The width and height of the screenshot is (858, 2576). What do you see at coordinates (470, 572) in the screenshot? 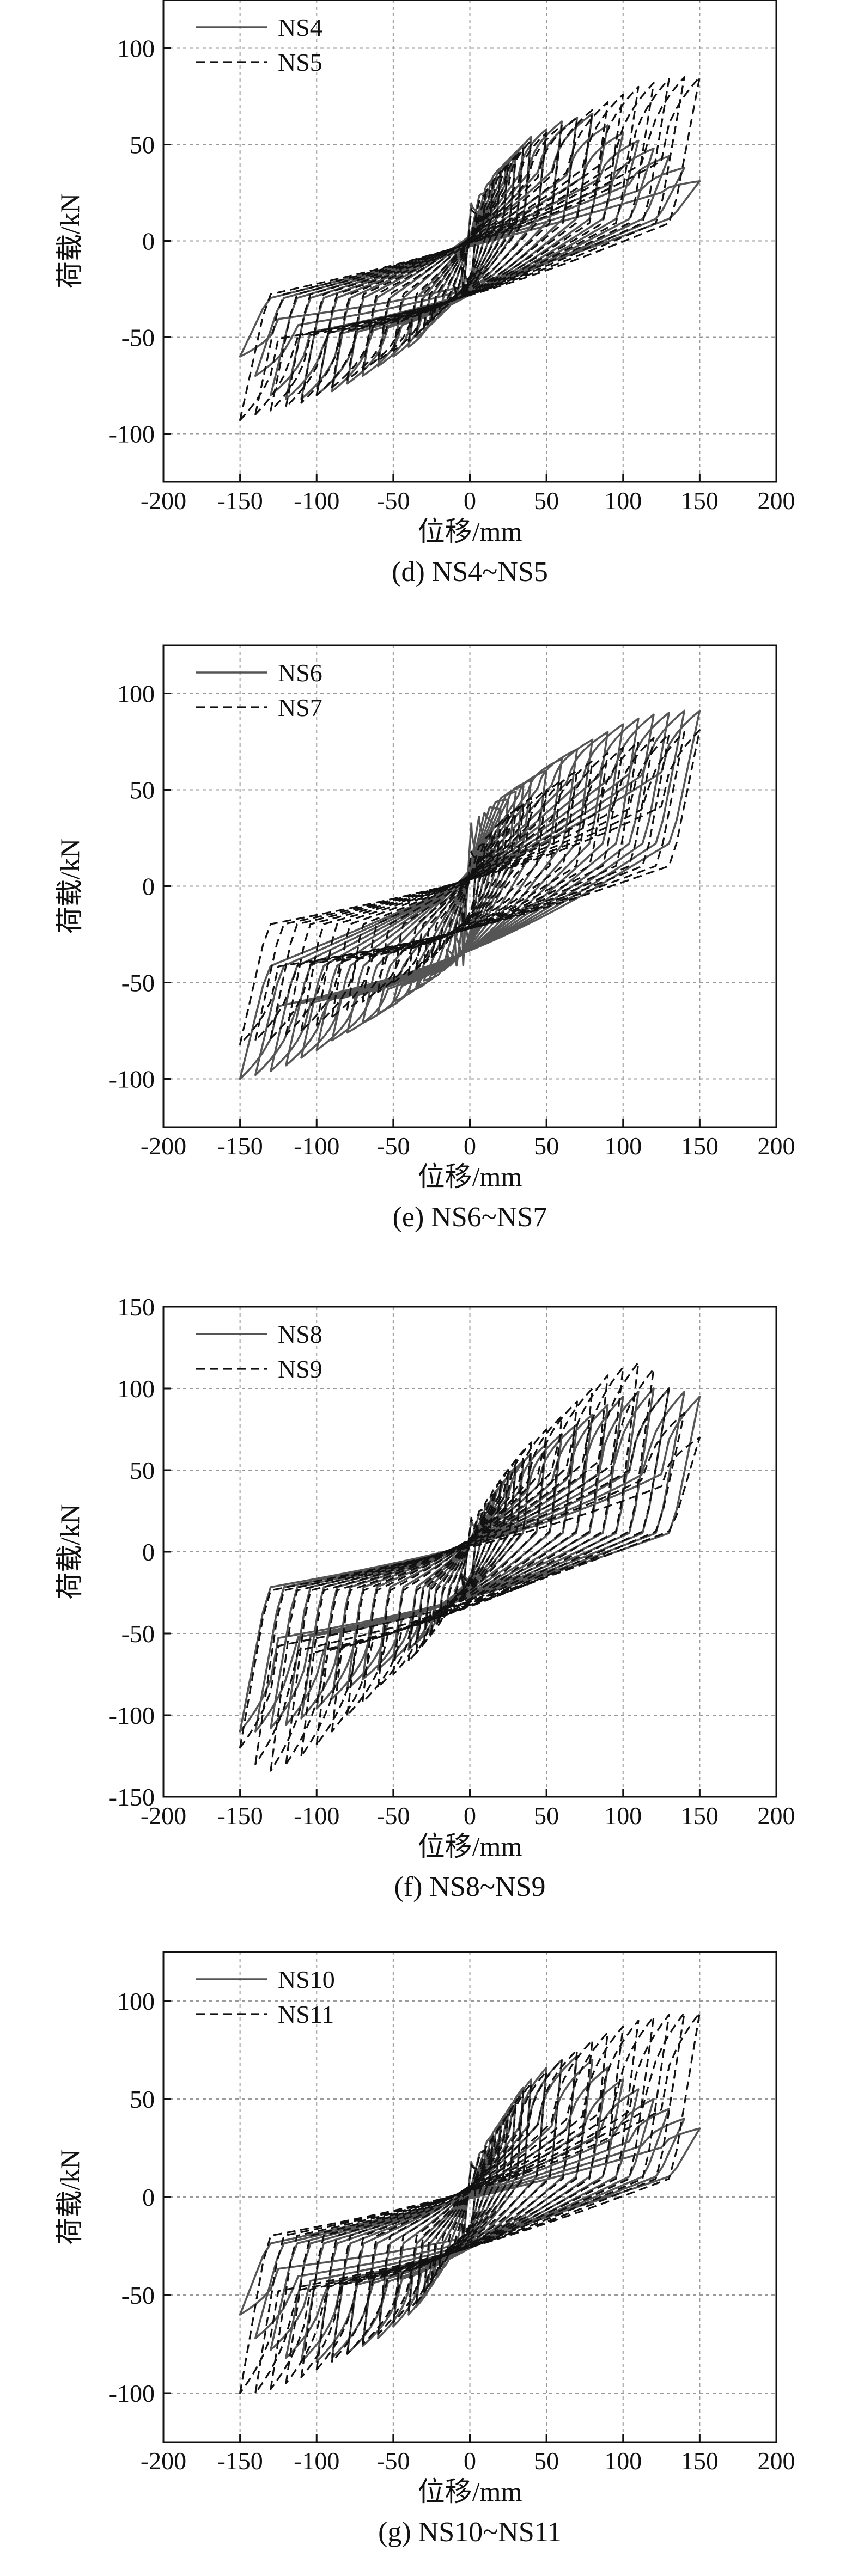
I see `panel-caption: (d) NS4~NS5` at bounding box center [470, 572].